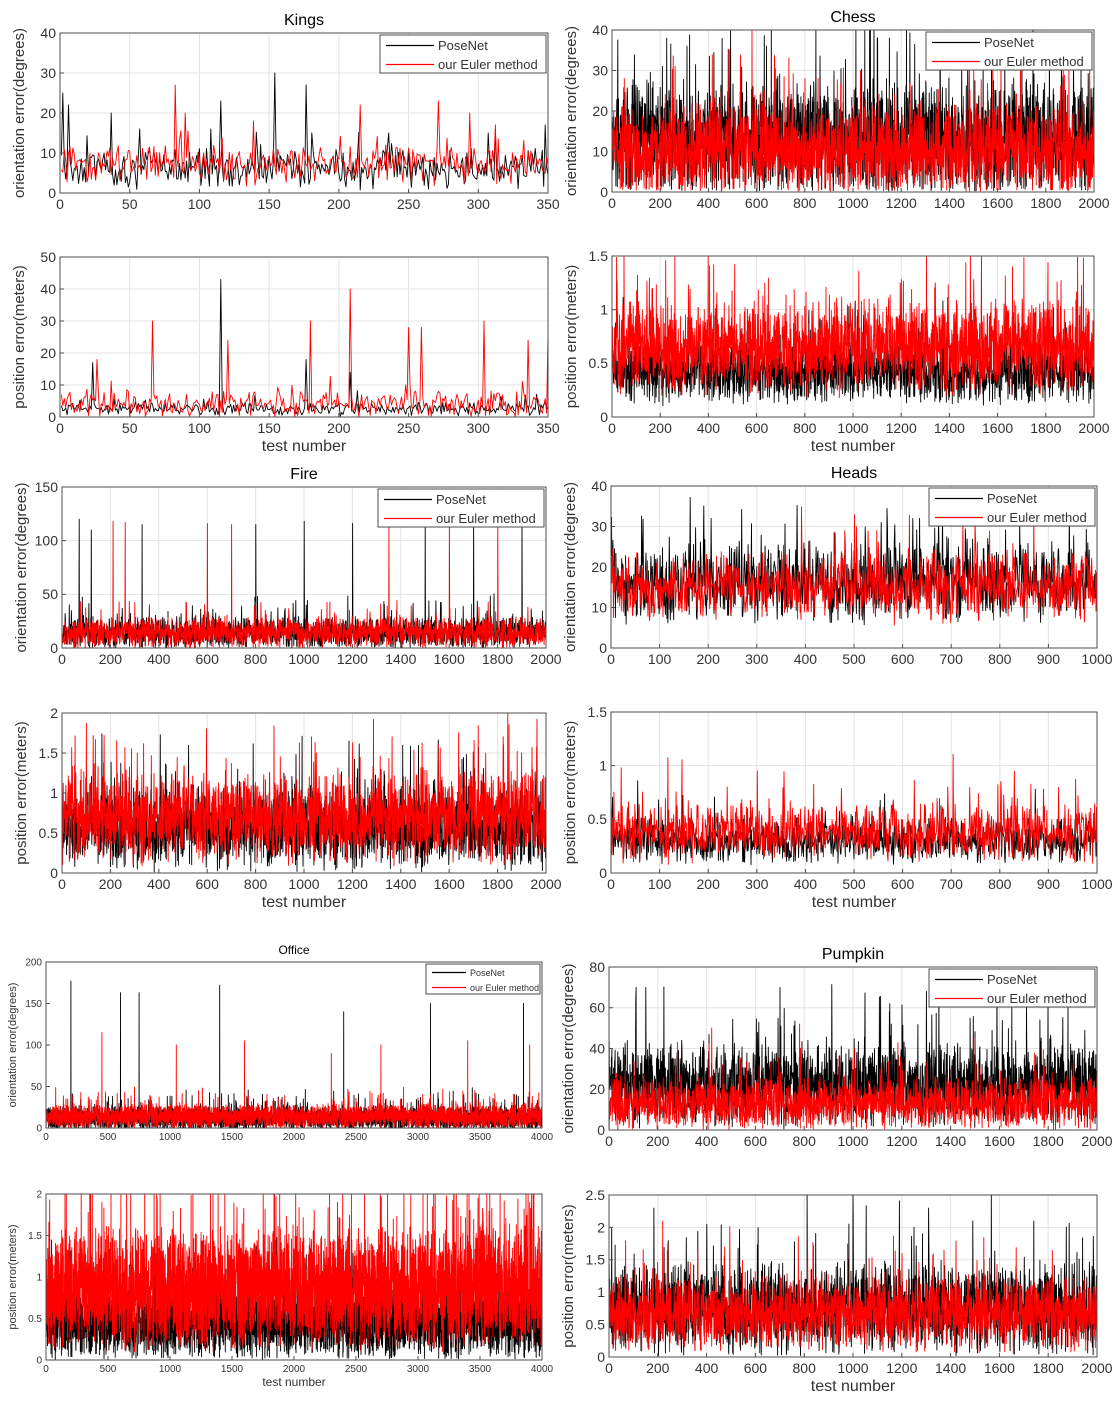 This screenshot has height=1403, width=1116. Describe the element at coordinates (304, 474) in the screenshot. I see `chart-title: Fire` at that location.